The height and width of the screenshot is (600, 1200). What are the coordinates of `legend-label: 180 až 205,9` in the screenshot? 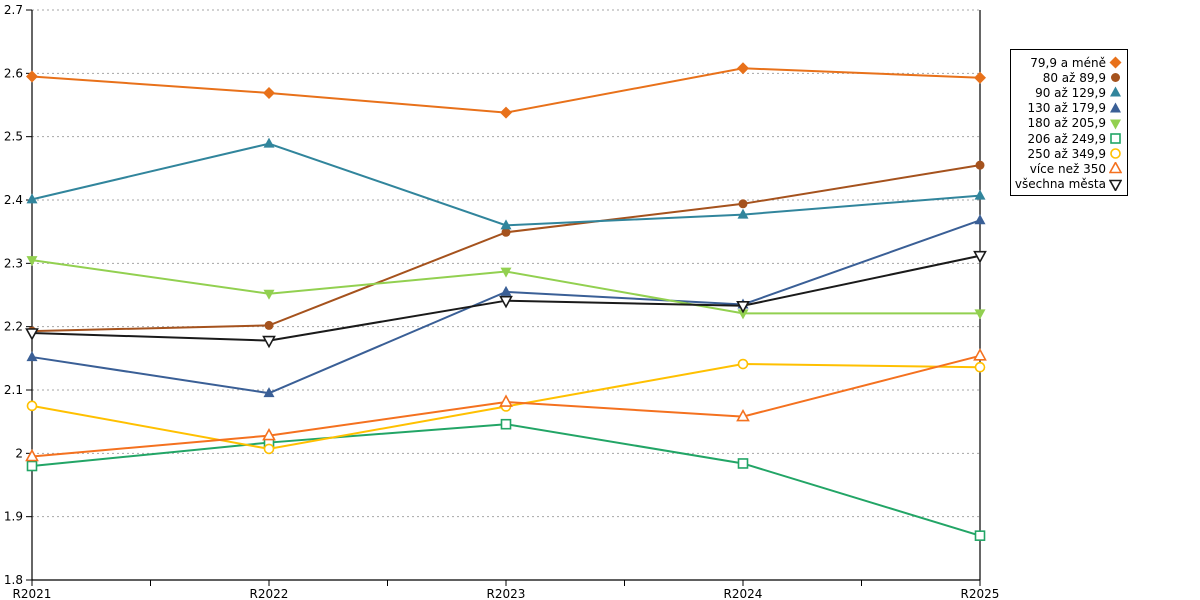 It's located at (1066, 123).